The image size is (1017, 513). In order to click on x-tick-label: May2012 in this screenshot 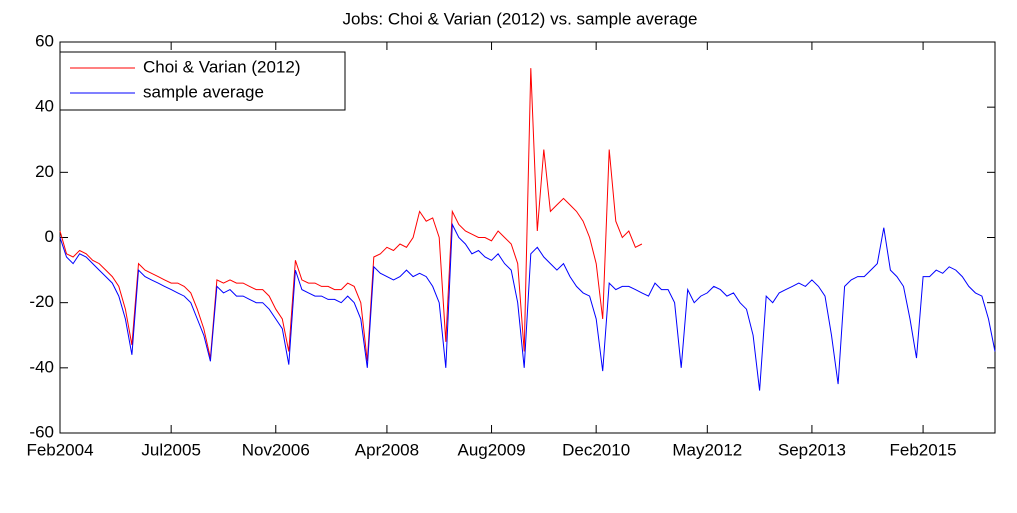, I will do `click(707, 449)`.